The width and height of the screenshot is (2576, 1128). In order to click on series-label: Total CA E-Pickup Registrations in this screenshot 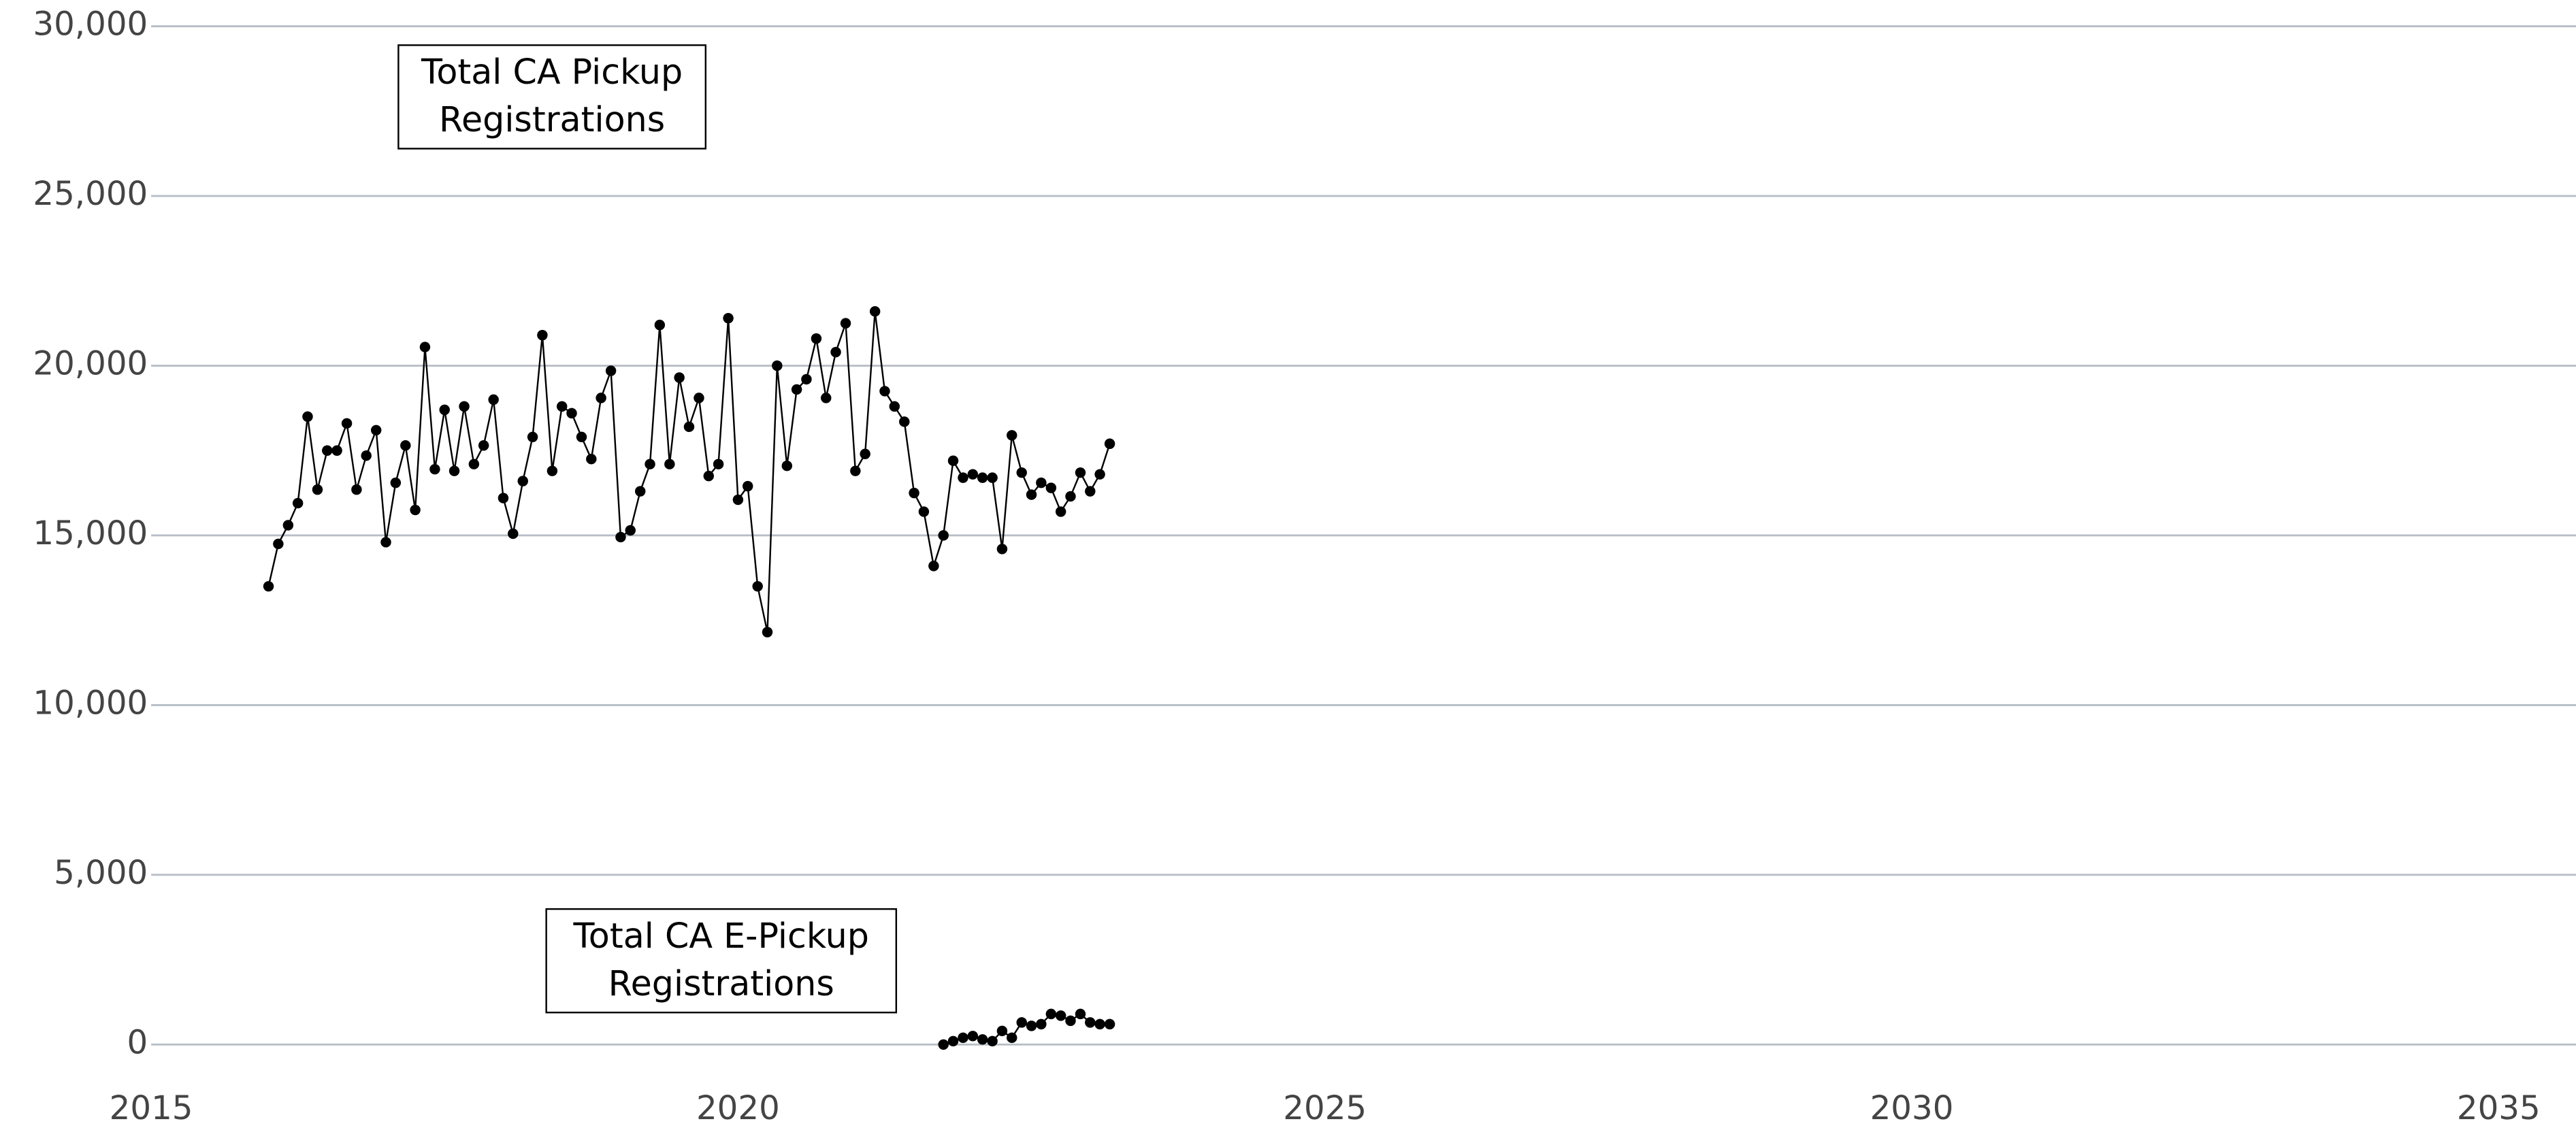, I will do `click(721, 961)`.